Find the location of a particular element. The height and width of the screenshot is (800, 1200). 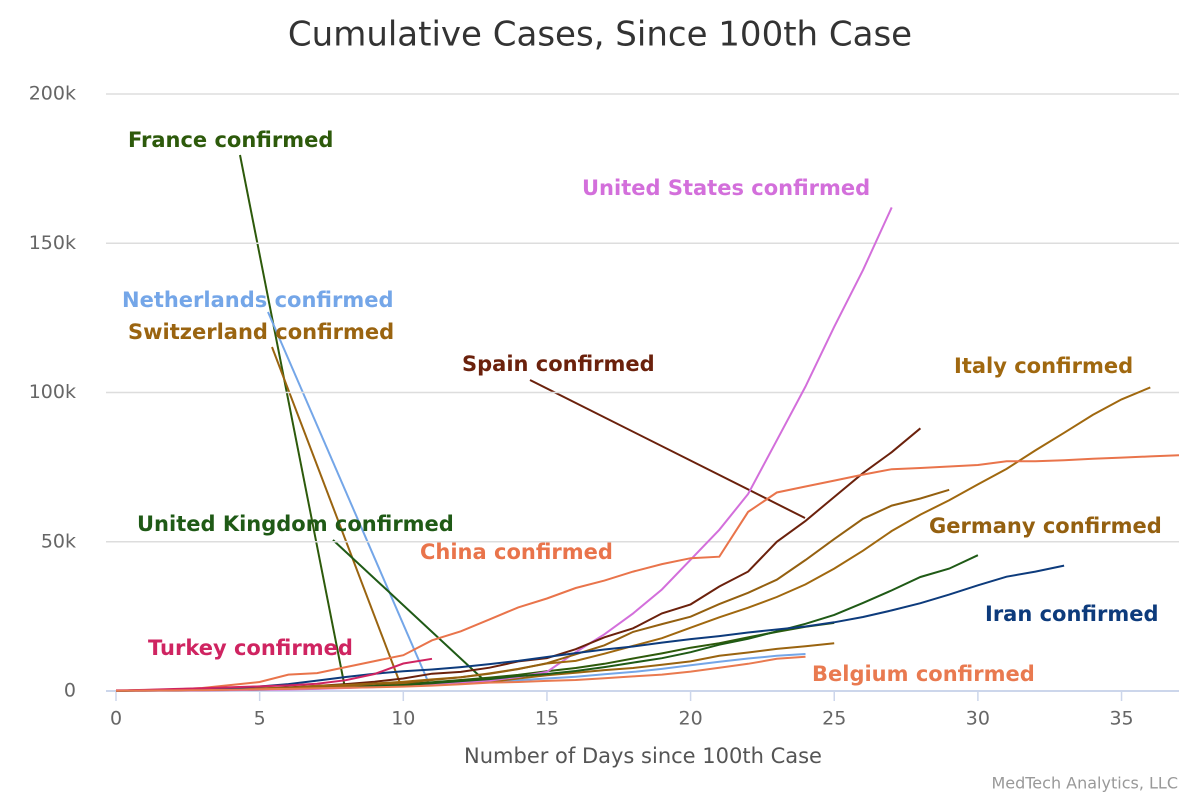

credit: MedTech Analytics, LLC is located at coordinates (1084, 783).